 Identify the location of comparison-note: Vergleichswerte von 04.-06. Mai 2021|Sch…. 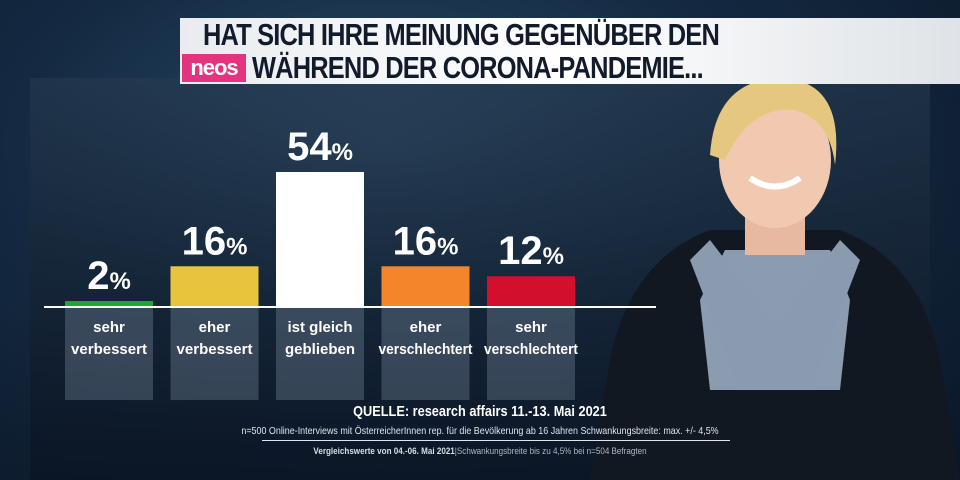
(480, 452).